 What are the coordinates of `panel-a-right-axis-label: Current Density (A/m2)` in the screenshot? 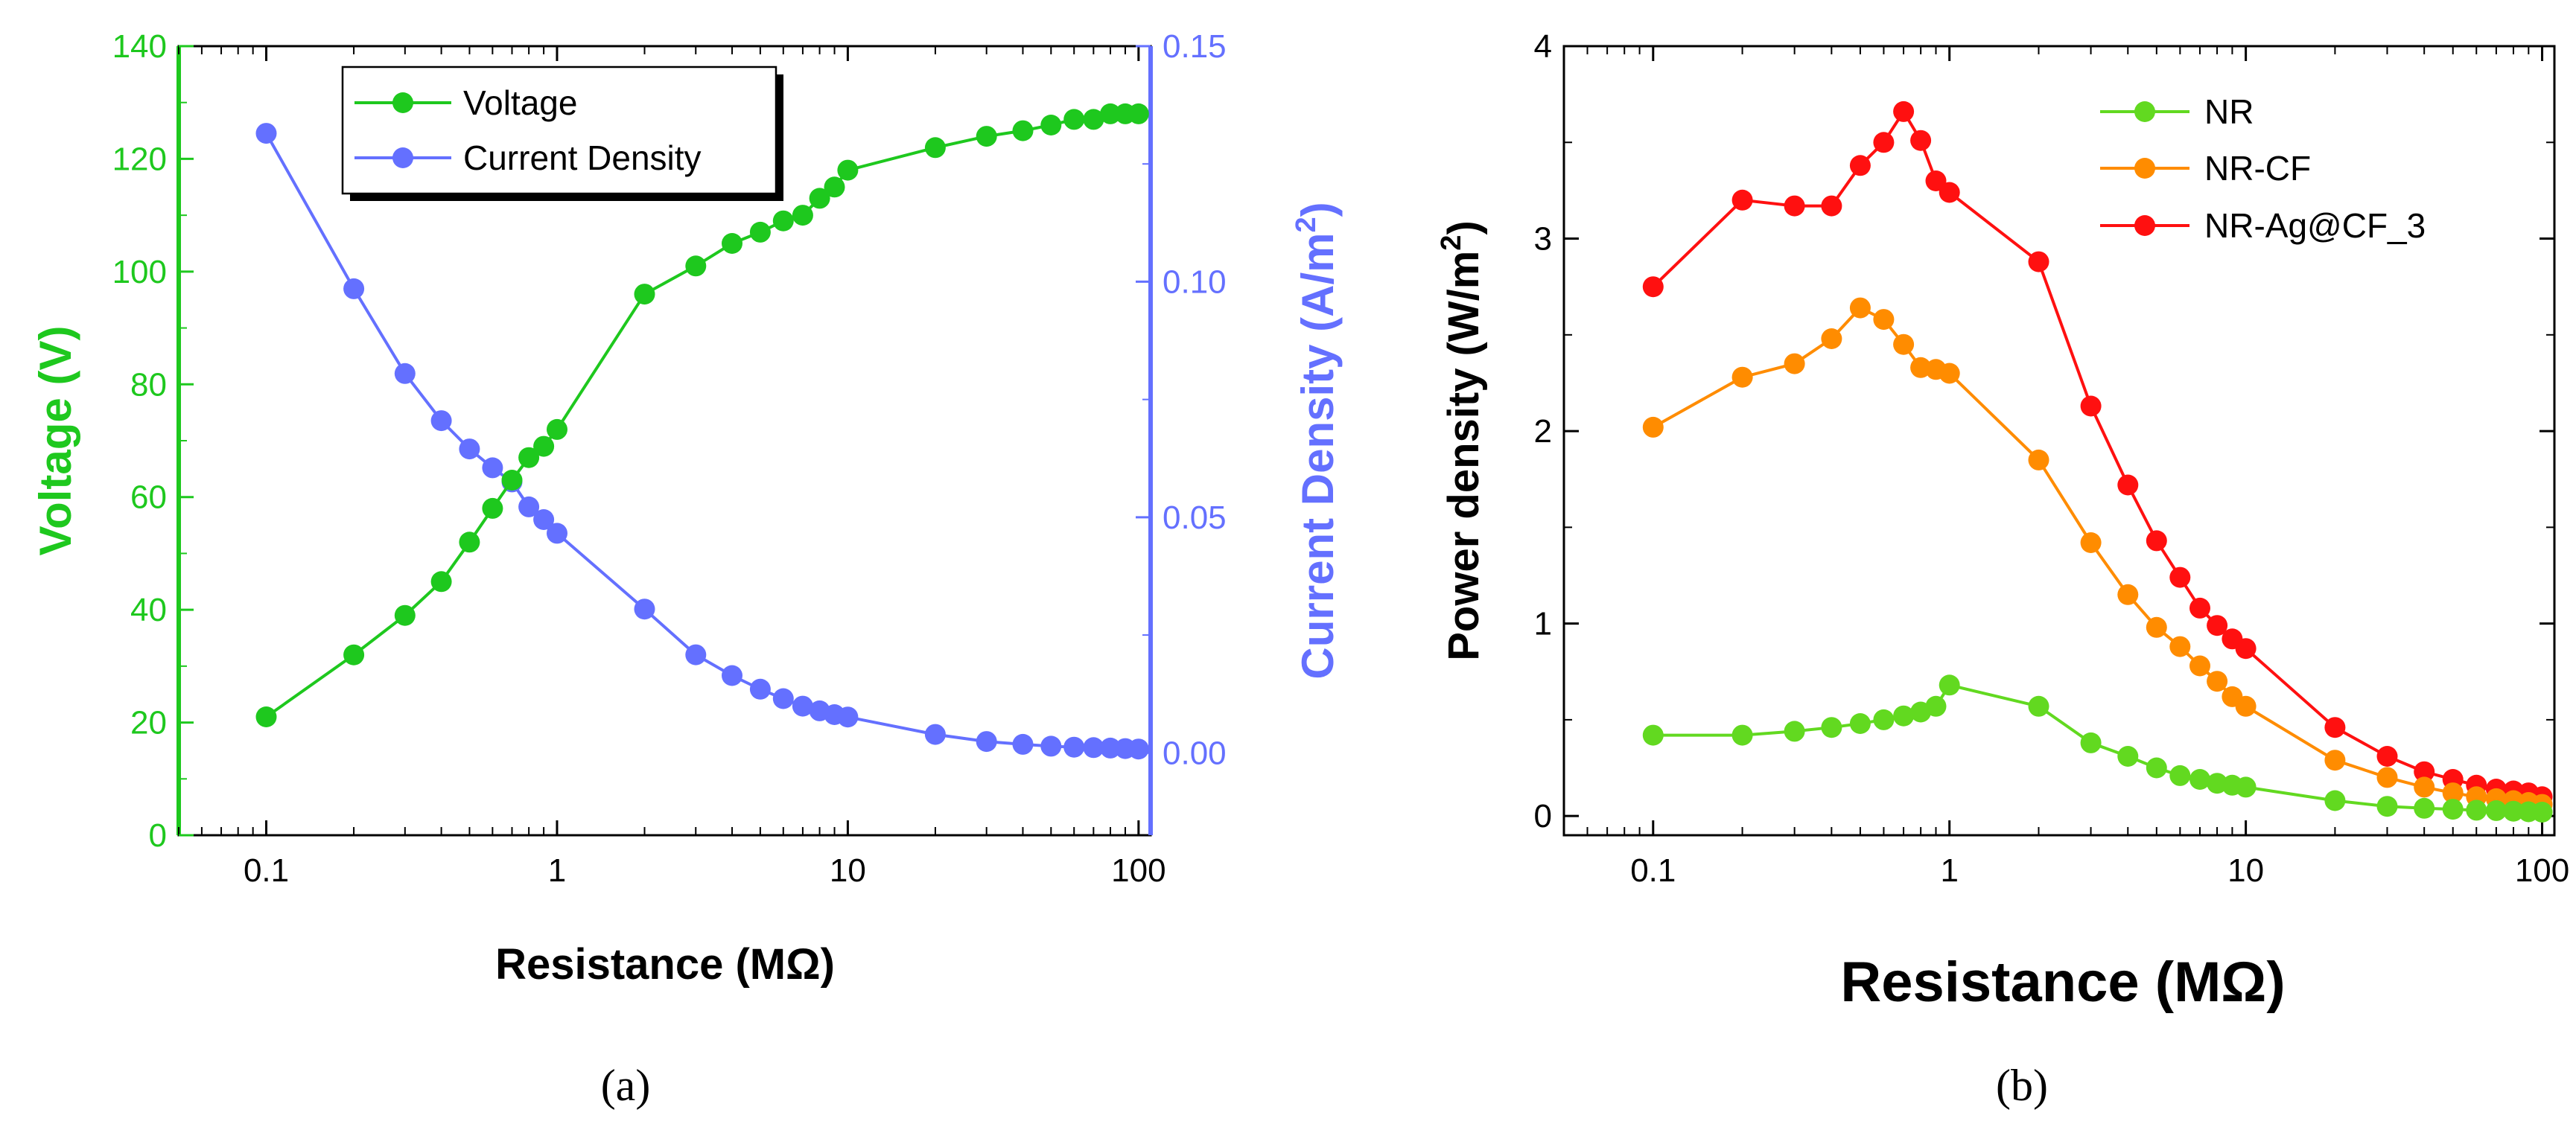 It's located at (1317, 441).